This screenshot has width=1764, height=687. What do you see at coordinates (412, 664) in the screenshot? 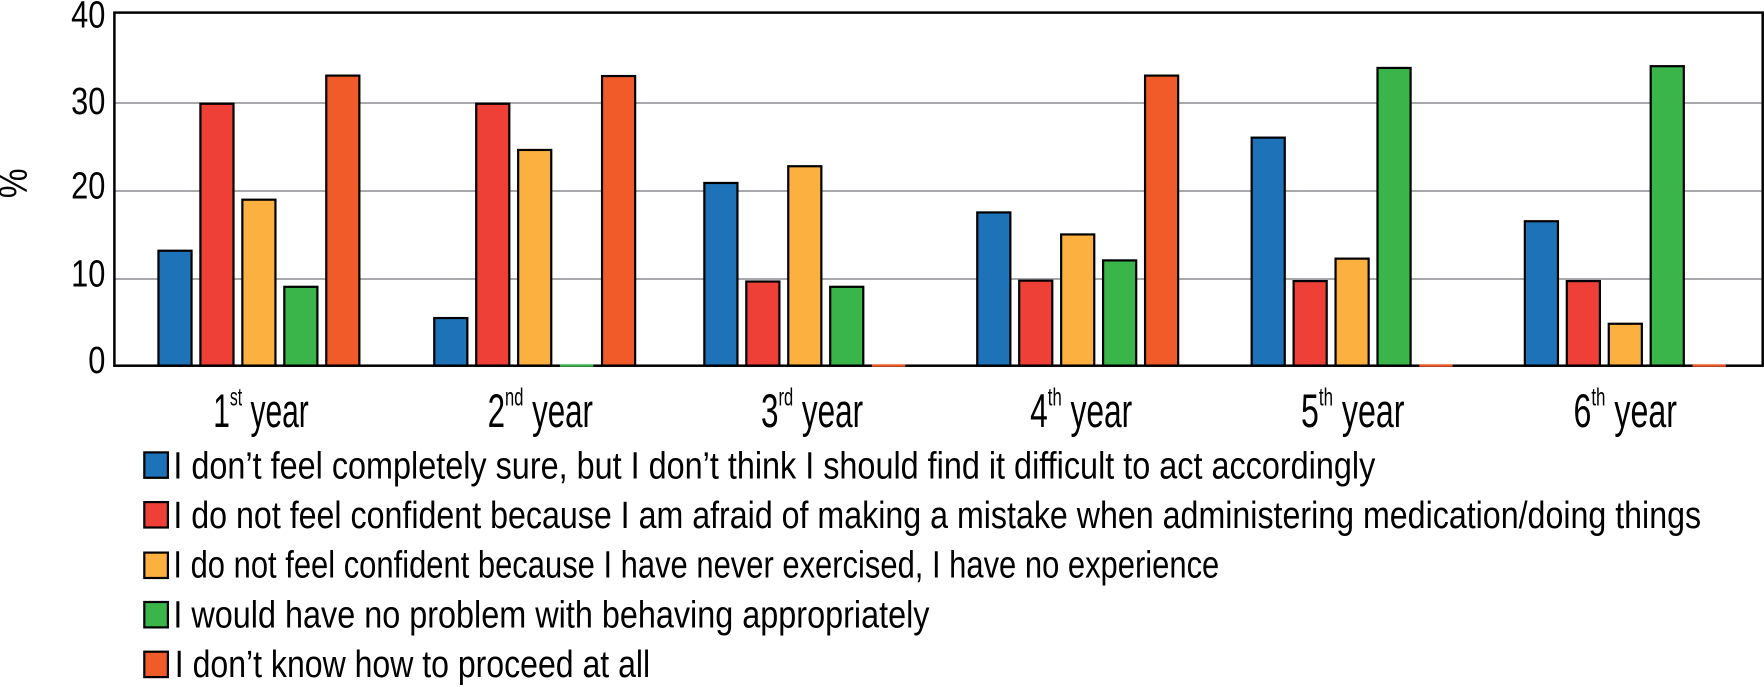
I see `svg-text:I don’t know how to proceed at: I don’t know how to proceed at all` at bounding box center [412, 664].